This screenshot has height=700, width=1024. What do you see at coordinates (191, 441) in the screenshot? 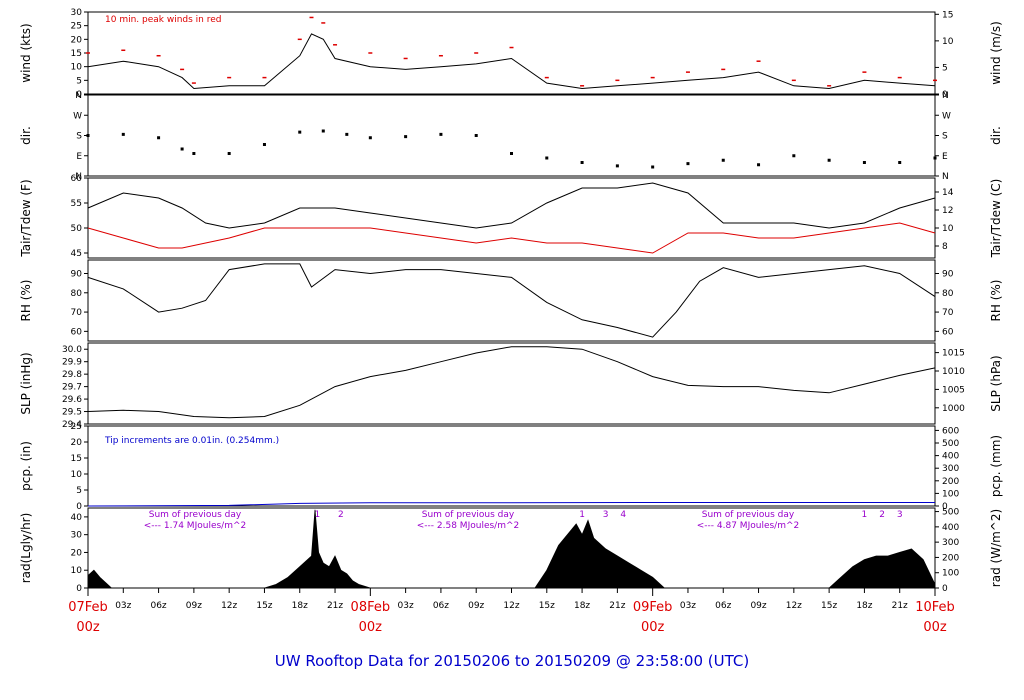
I see `pcp-annotation: Tip increments are 0.01in. (0.254mm.)` at bounding box center [191, 441].